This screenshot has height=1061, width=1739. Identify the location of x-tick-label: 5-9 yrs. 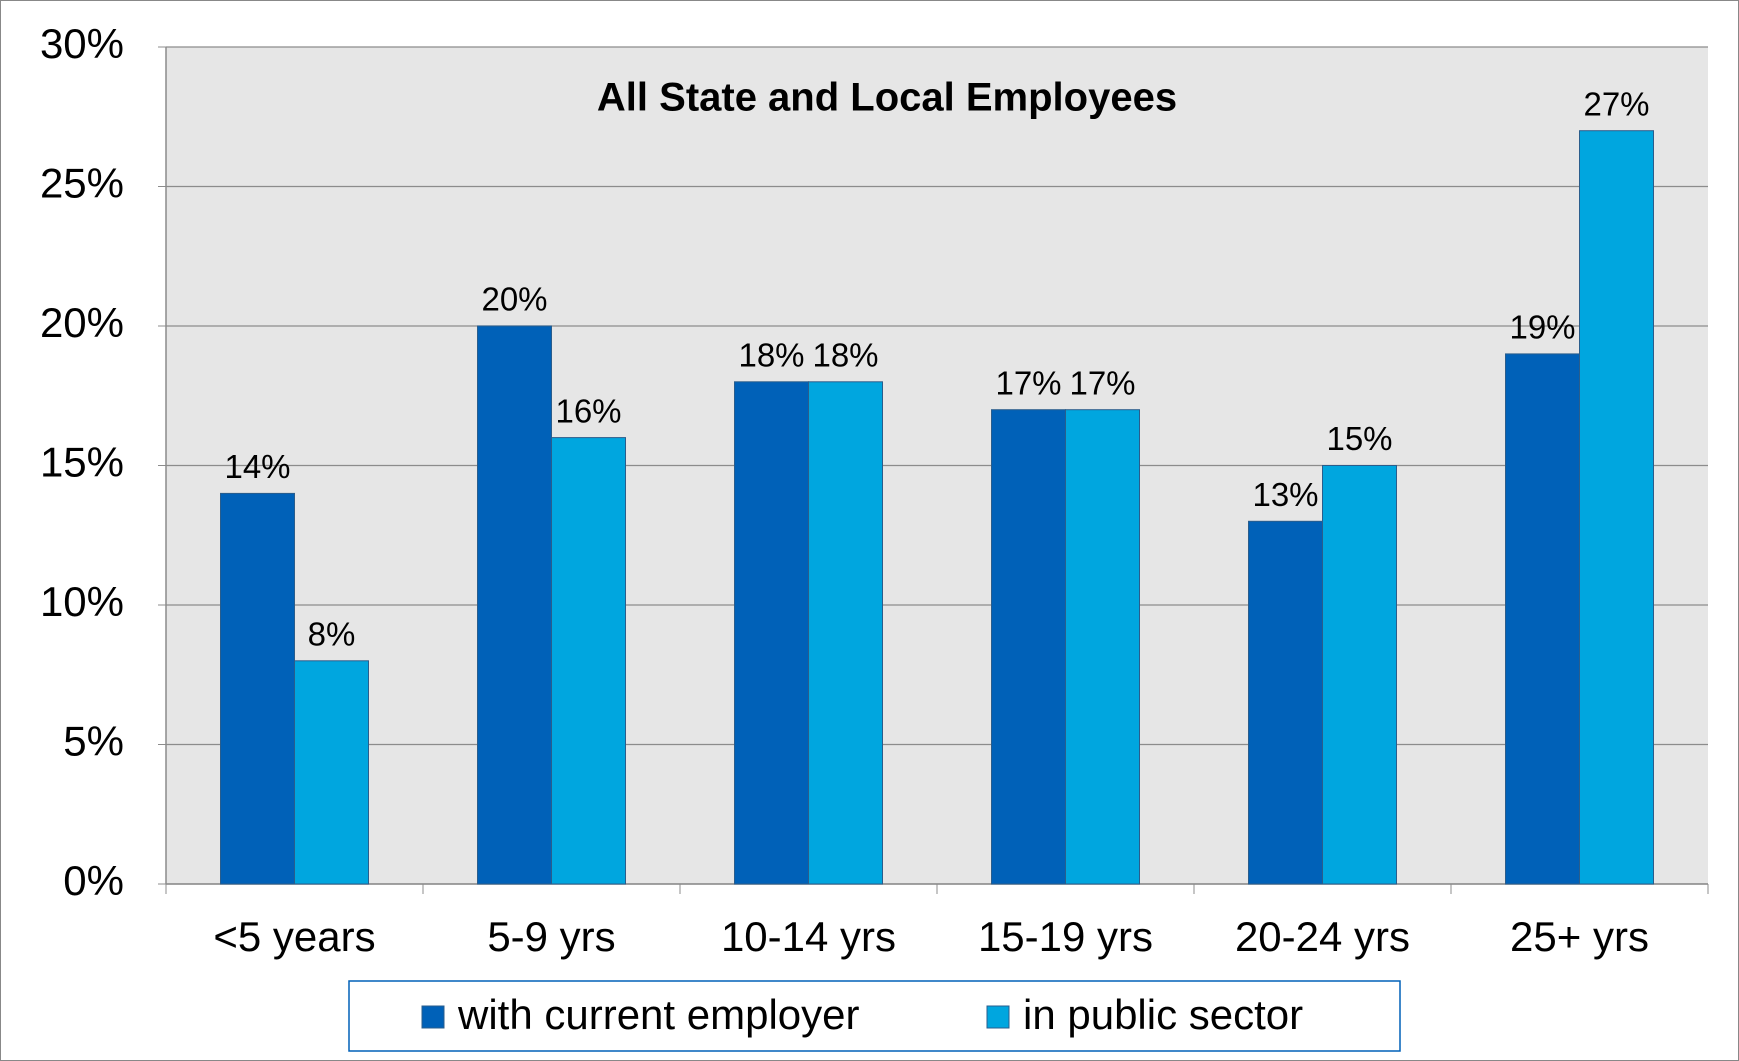
(551, 936).